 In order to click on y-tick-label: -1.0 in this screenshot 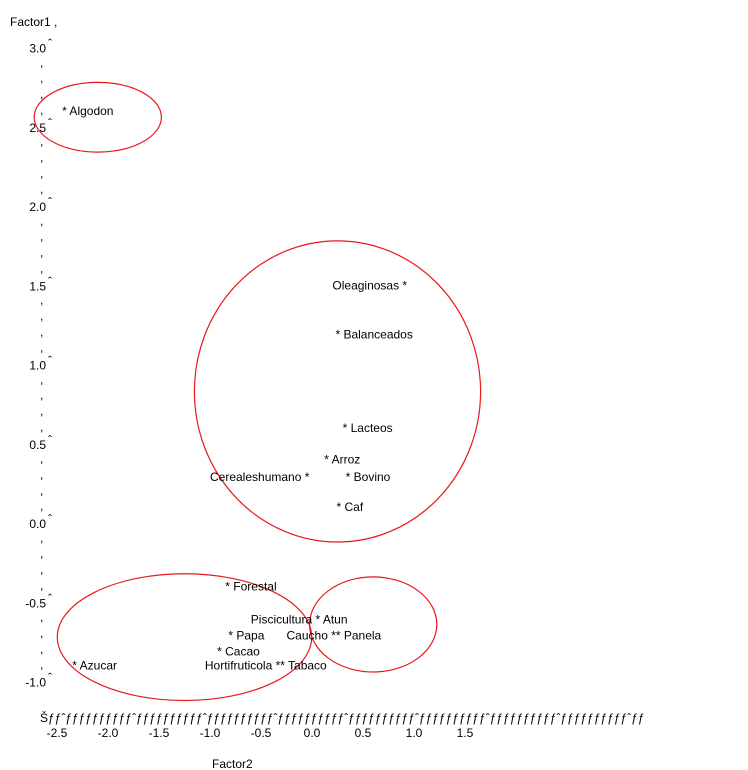, I will do `click(35, 683)`.